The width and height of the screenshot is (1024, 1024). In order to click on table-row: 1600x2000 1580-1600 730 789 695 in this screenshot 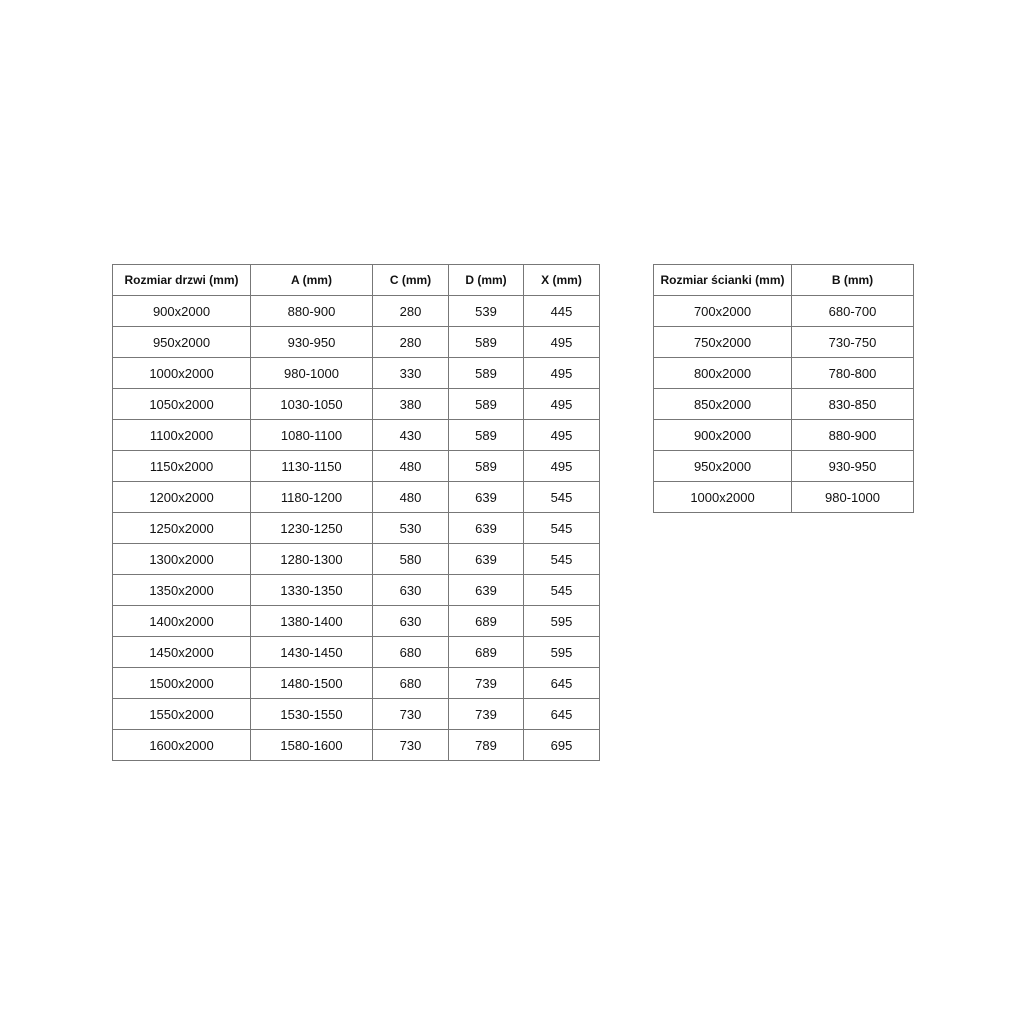, I will do `click(356, 745)`.